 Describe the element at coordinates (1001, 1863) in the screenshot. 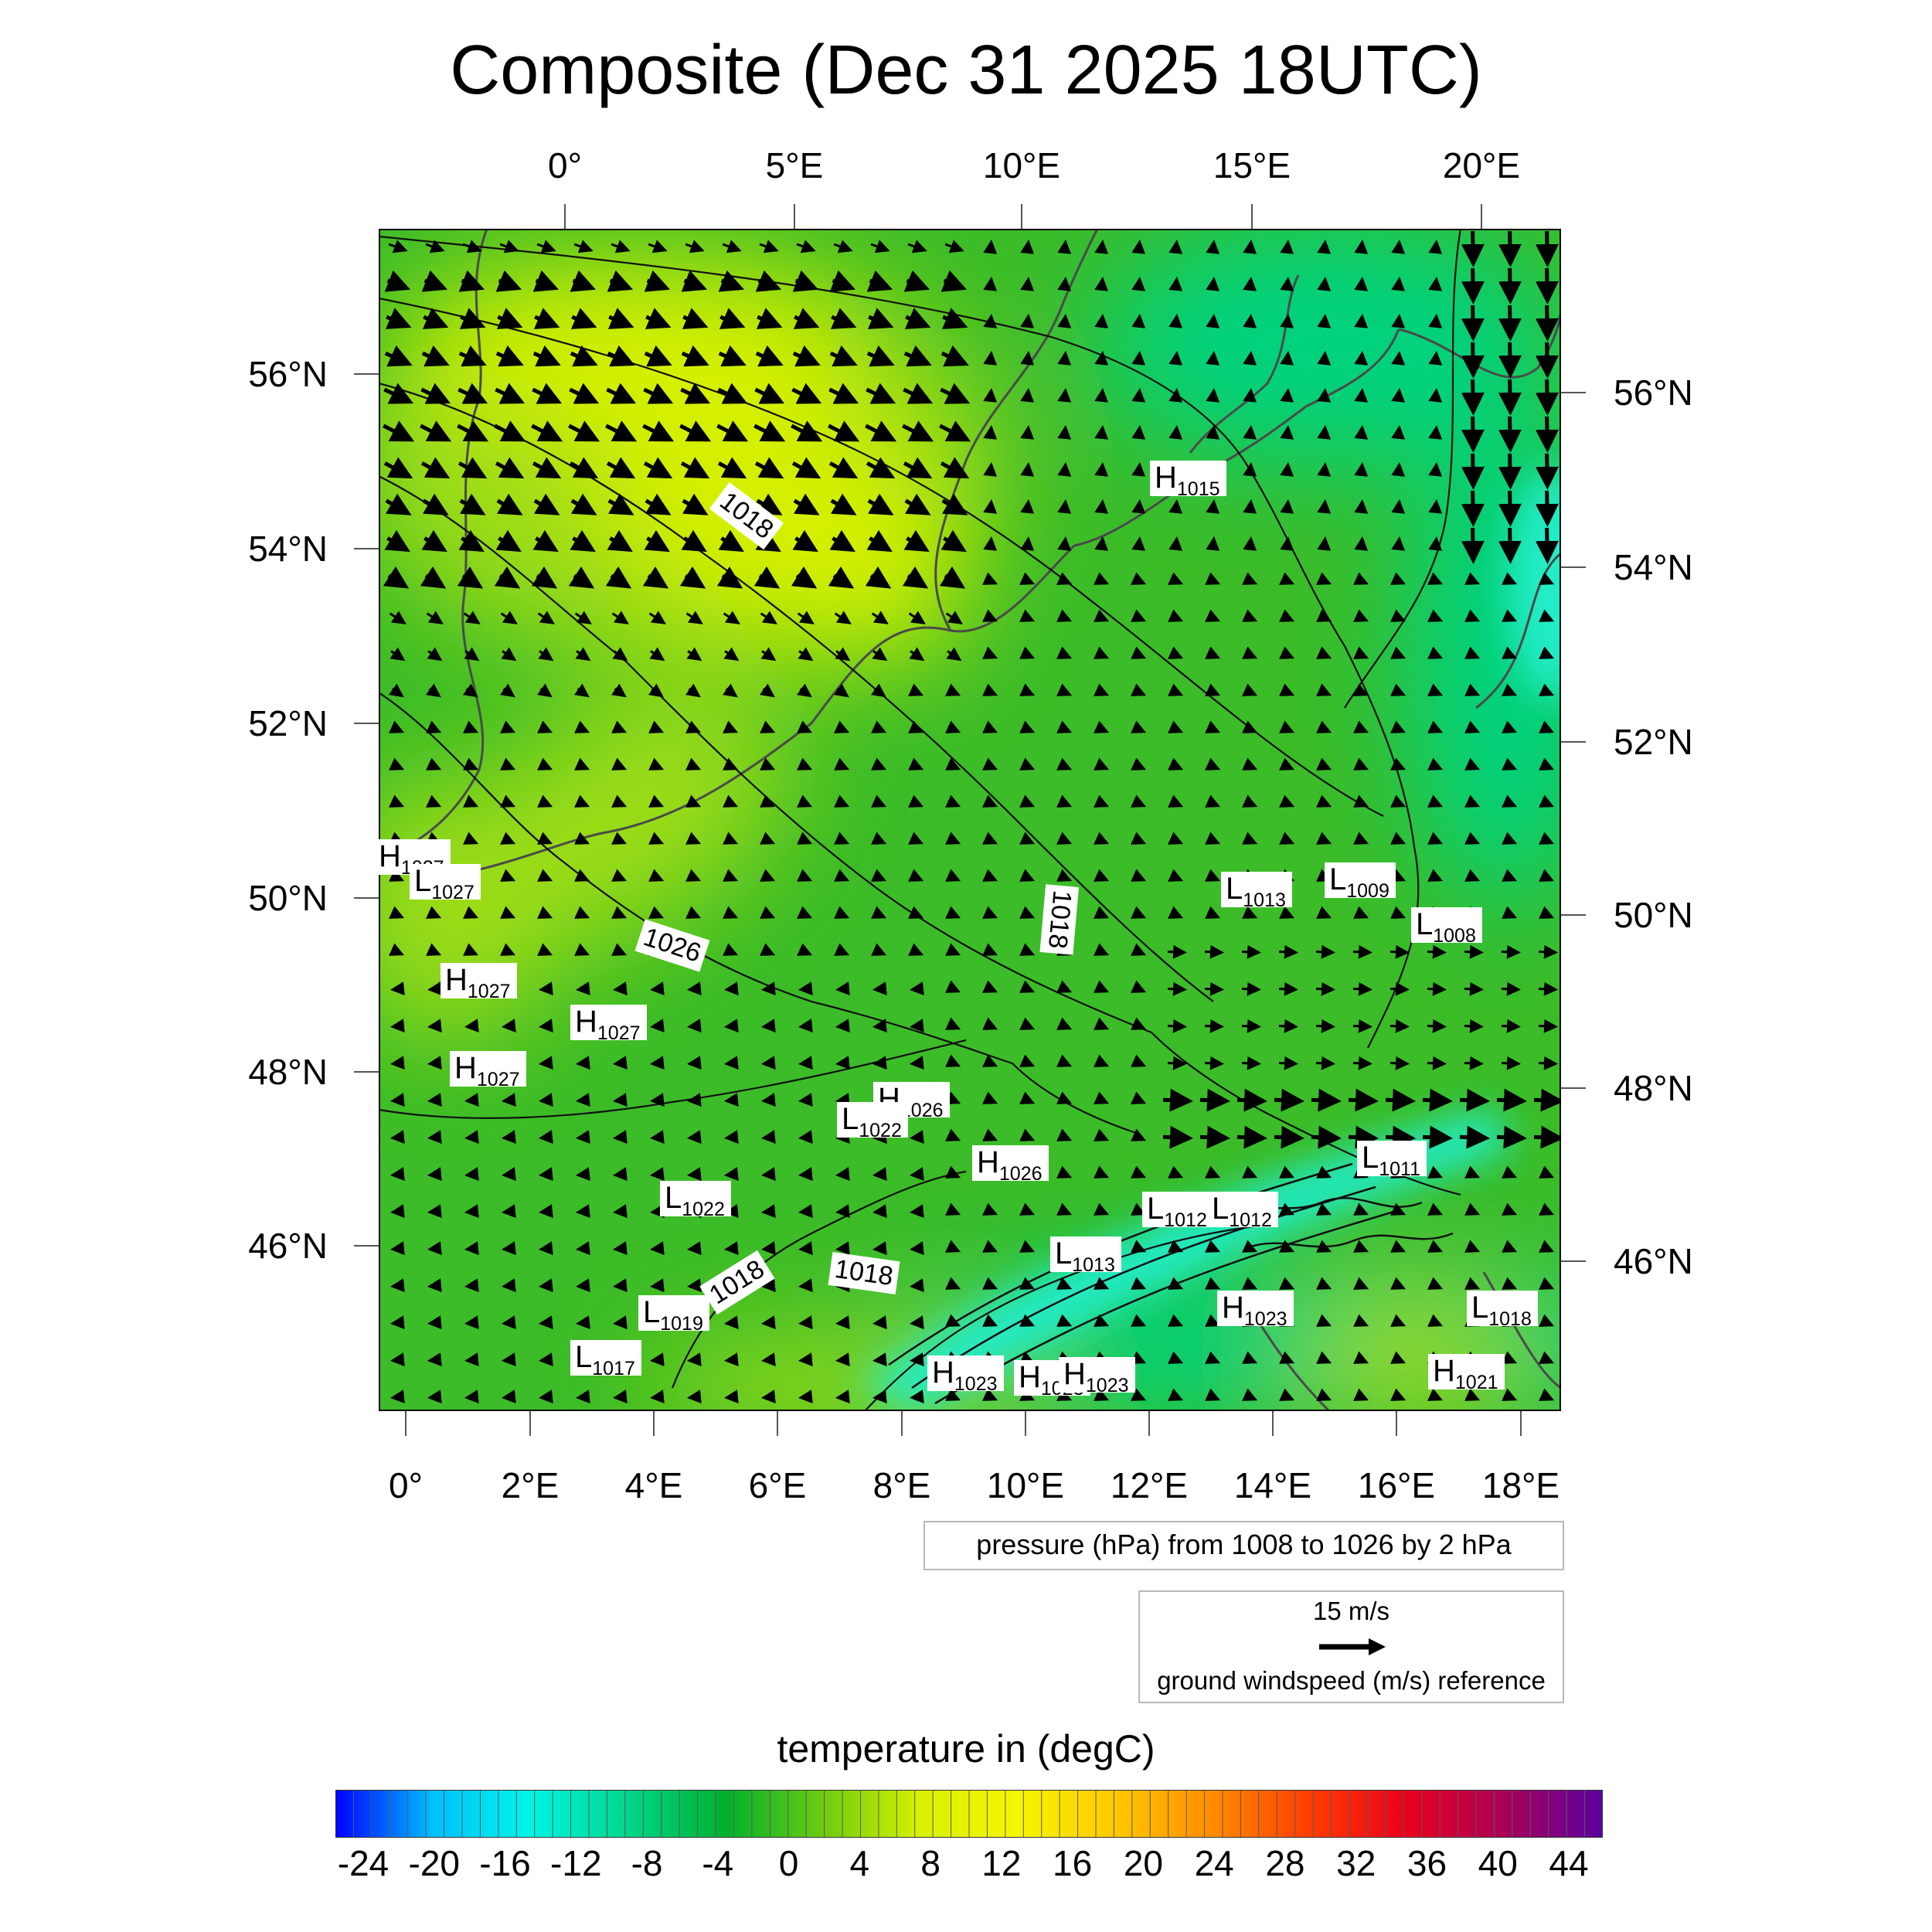

I see `colorbar-tick-label: 12` at that location.